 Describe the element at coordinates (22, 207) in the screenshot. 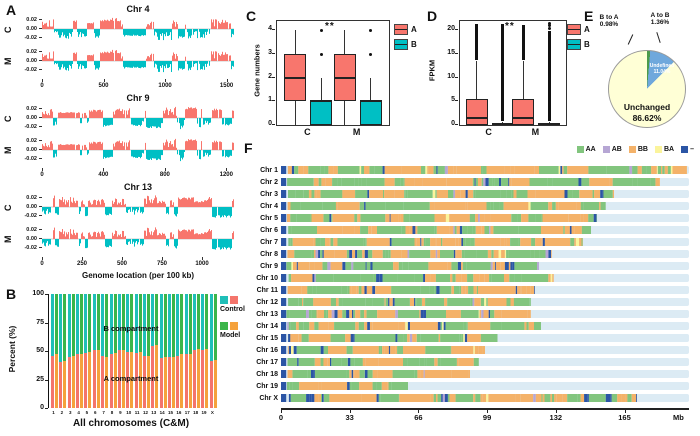

I see `track-y-ticks: 0.02 0.00 -0.02` at that location.